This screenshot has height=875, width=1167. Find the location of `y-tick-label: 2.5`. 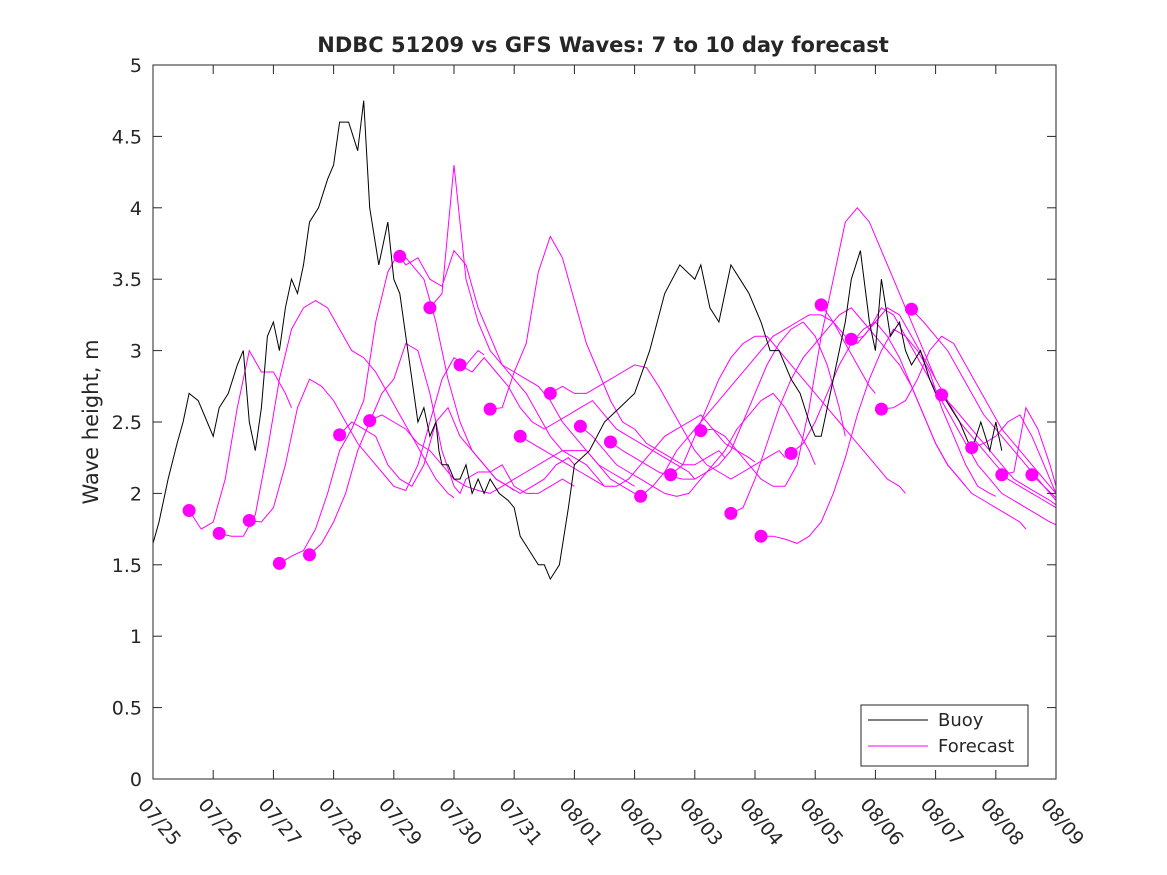

y-tick-label: 2.5 is located at coordinates (127, 423).